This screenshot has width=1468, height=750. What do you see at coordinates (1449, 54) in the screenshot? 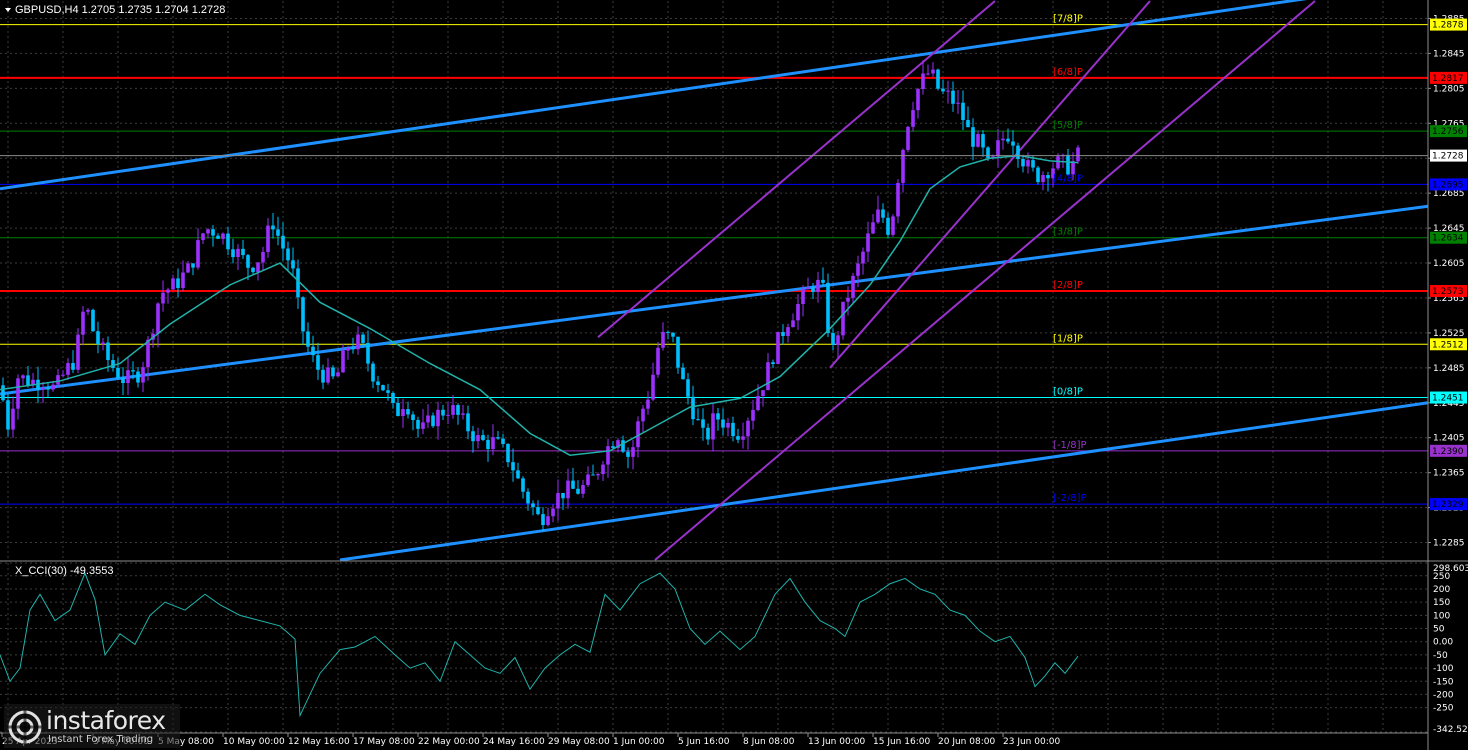
I see `price-tick-label: 1.2845` at bounding box center [1449, 54].